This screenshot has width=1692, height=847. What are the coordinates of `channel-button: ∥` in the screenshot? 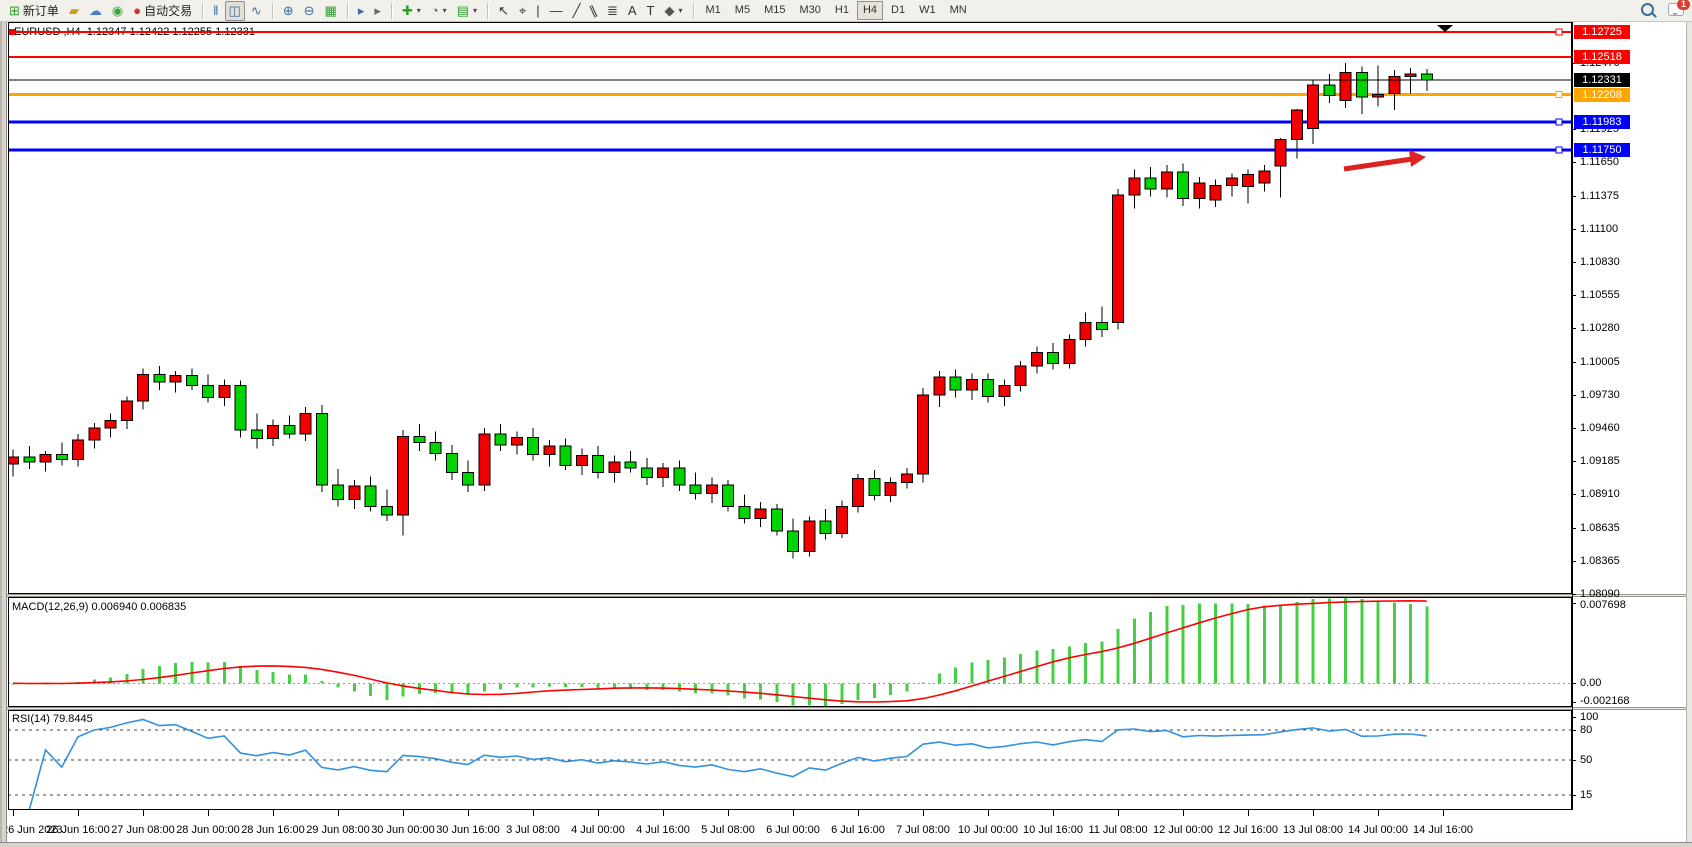 It's located at (593, 11).